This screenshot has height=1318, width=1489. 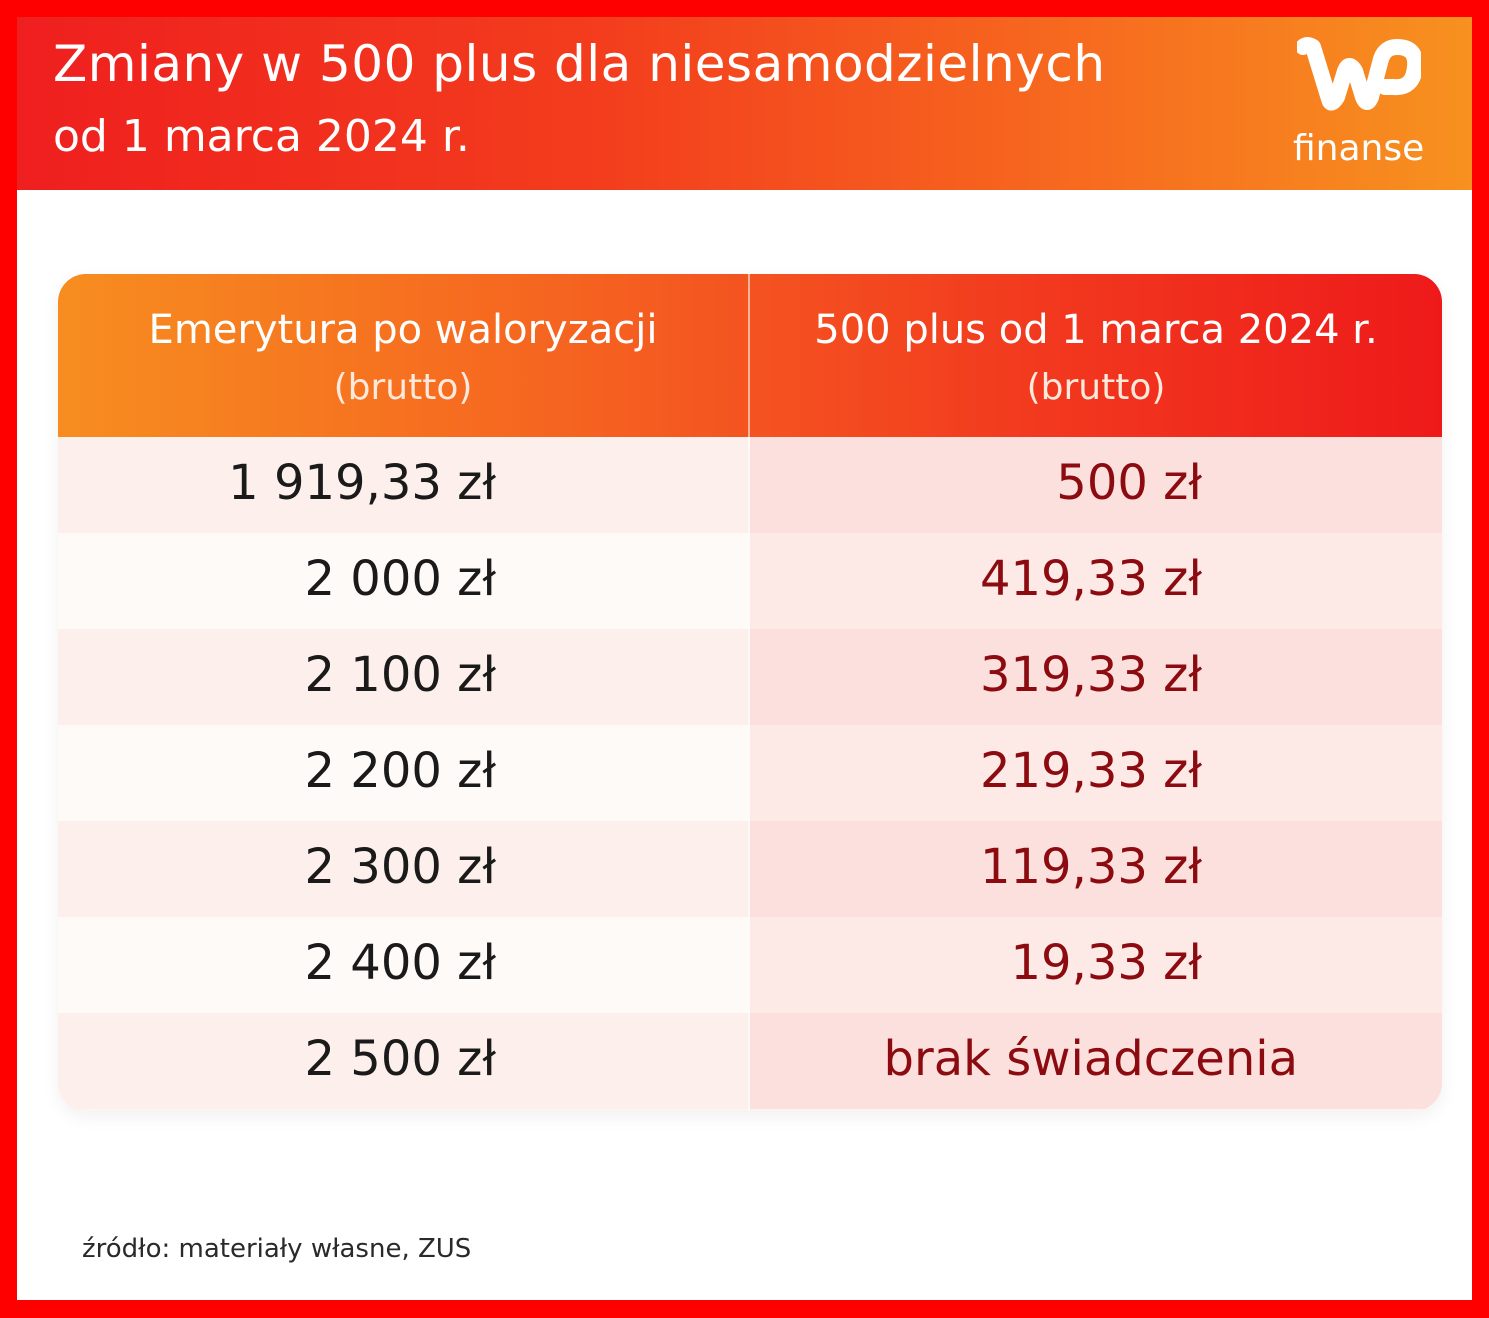 I want to click on column-header-benefit: 500 plus od 1 marca 2024 r. (brutto), so click(x=1096, y=355).